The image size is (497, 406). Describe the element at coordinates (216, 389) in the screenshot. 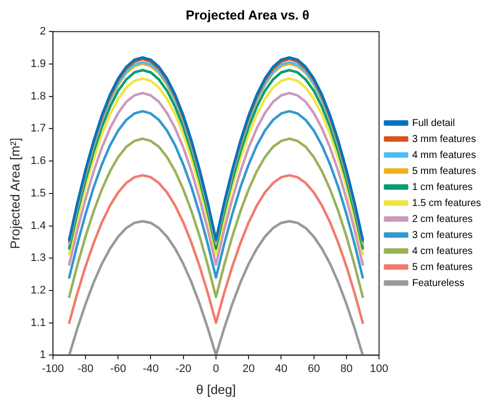

I see `x-axis-title: θ [deg]` at that location.